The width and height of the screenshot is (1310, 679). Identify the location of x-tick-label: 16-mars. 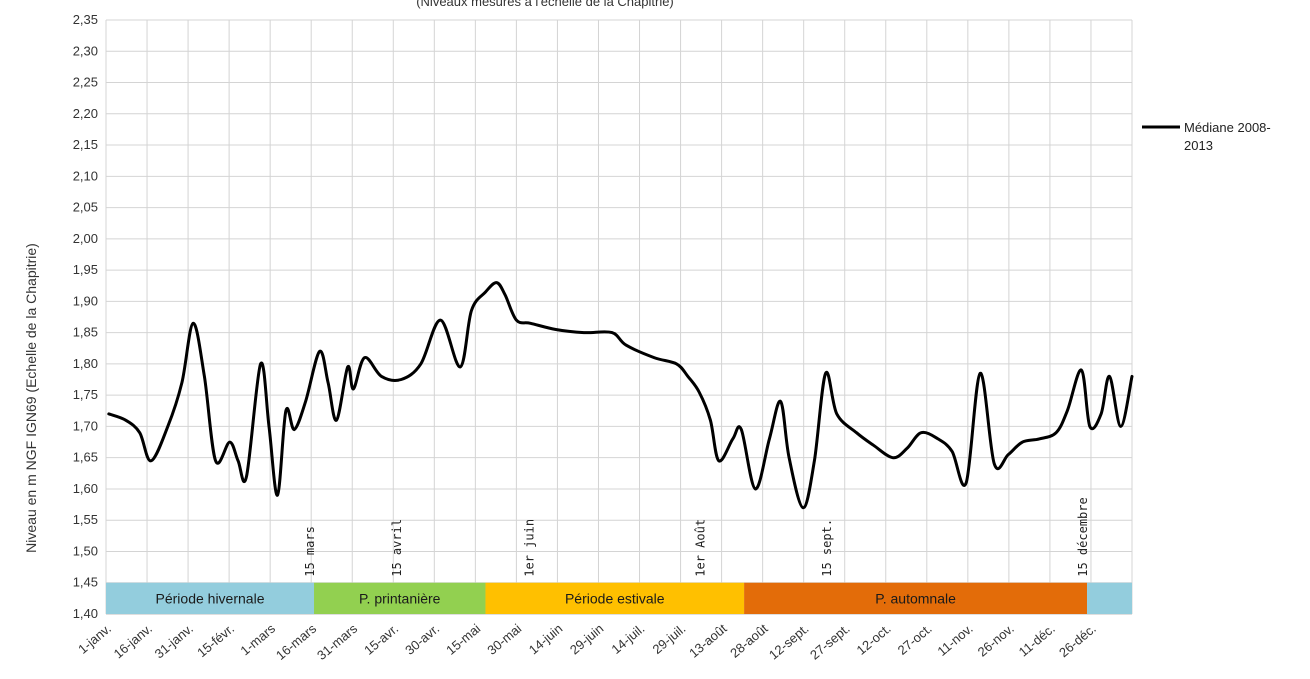
(296, 641).